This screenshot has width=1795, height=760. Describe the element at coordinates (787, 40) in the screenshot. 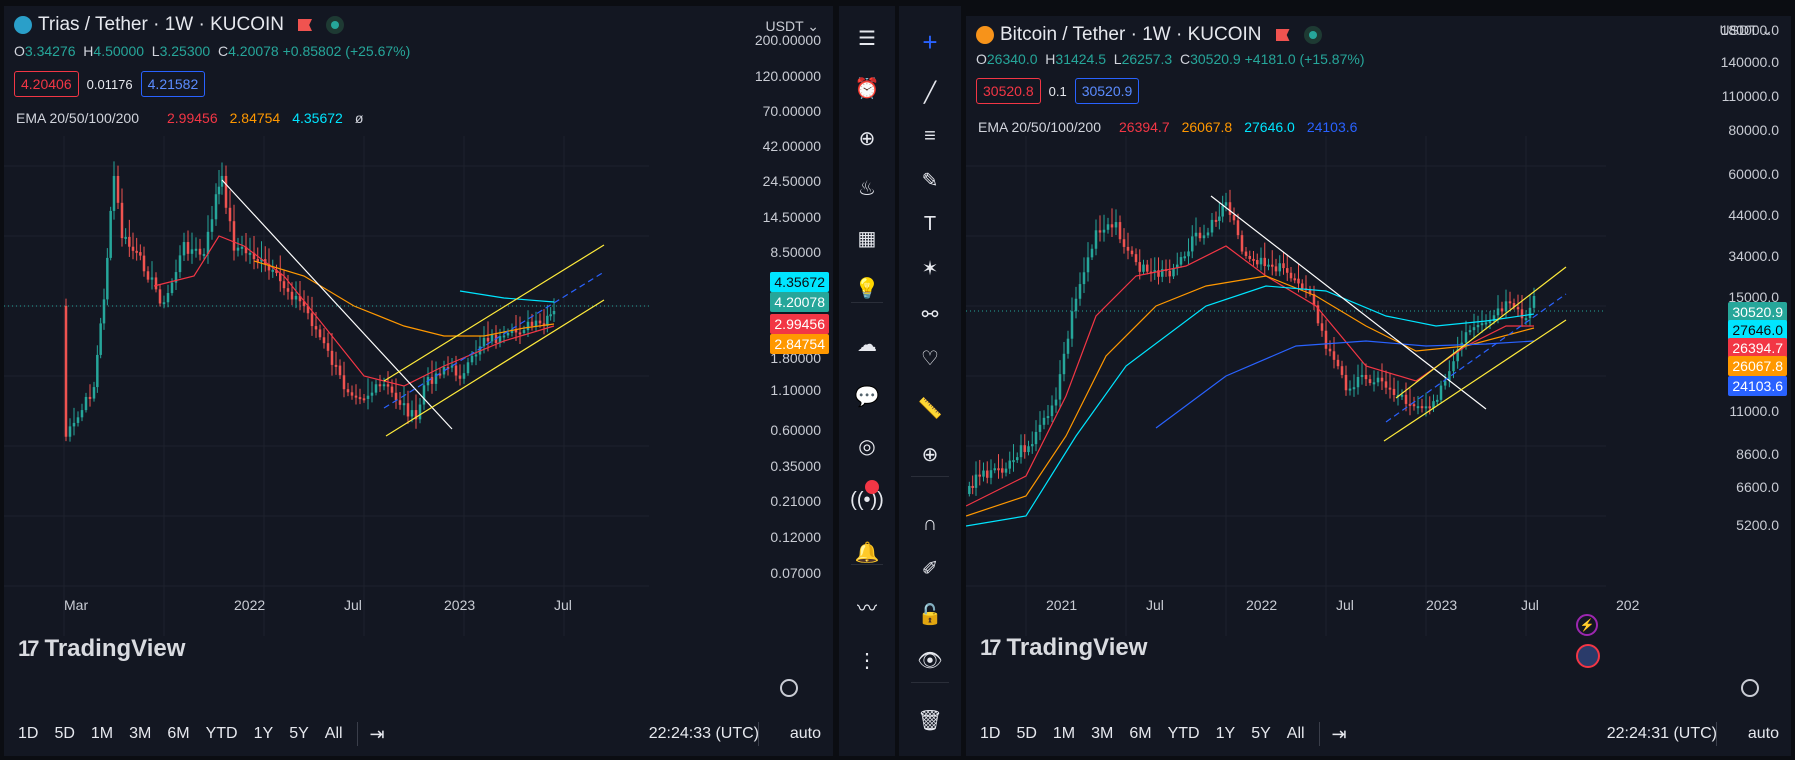

I see `price-axis-label: 200.00000` at that location.